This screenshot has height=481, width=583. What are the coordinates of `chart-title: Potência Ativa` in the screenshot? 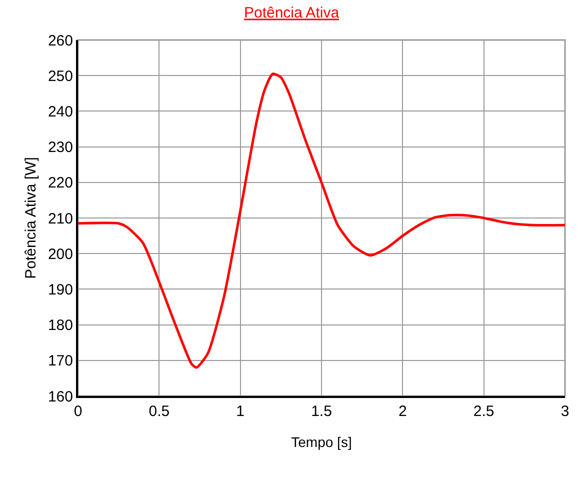 It's located at (292, 13).